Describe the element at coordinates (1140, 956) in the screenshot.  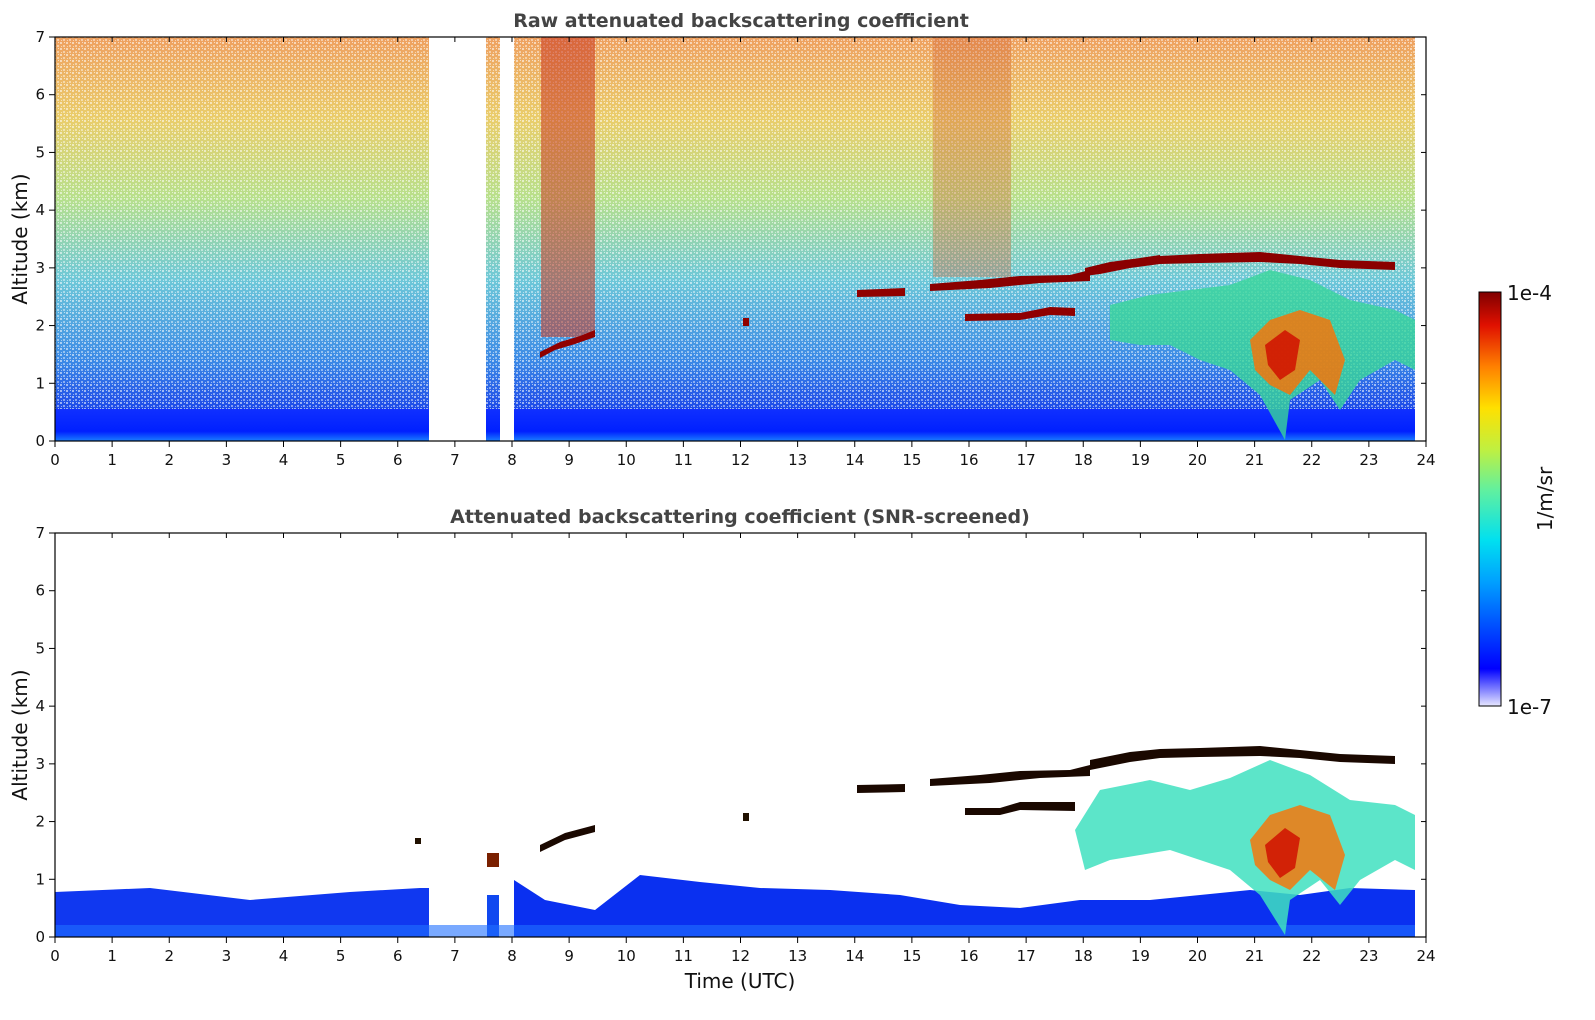
I see `panel-screened-xtick-label: 19` at that location.